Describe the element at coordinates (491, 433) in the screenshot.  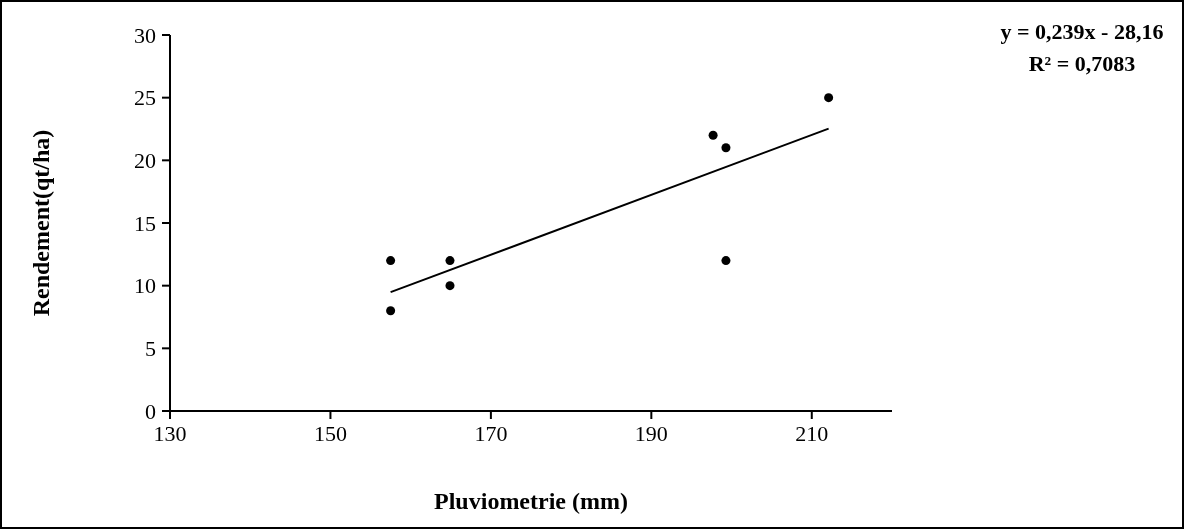
I see `x-tick-label: 170` at that location.